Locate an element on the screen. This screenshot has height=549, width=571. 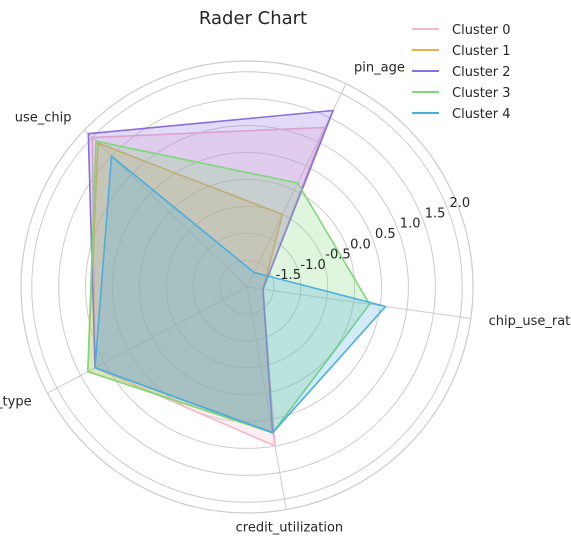
legend-label-0: Cluster 0 is located at coordinates (481, 30).